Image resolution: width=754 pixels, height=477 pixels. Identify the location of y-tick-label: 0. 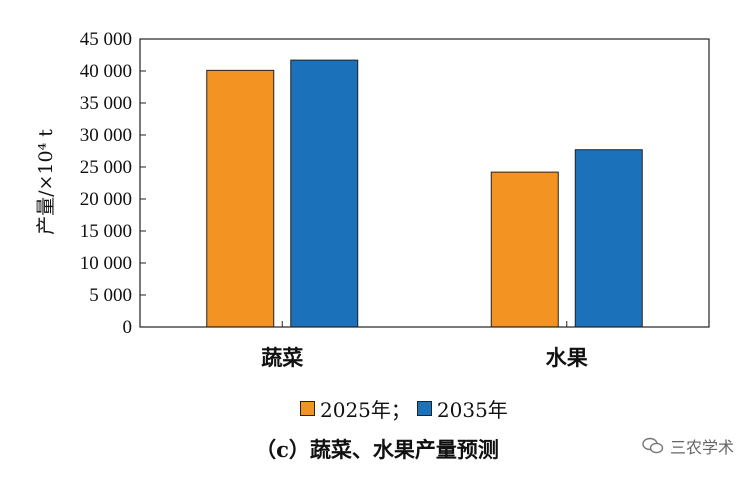
(128, 327).